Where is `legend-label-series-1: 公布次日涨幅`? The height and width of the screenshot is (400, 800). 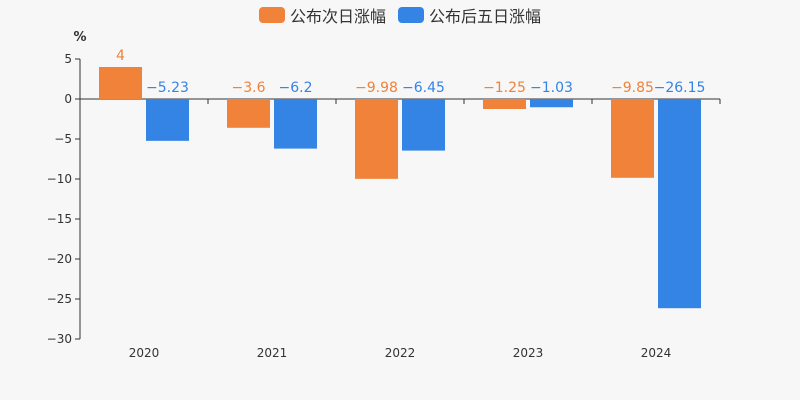
legend-label-series-1: 公布次日涨幅 is located at coordinates (337, 16).